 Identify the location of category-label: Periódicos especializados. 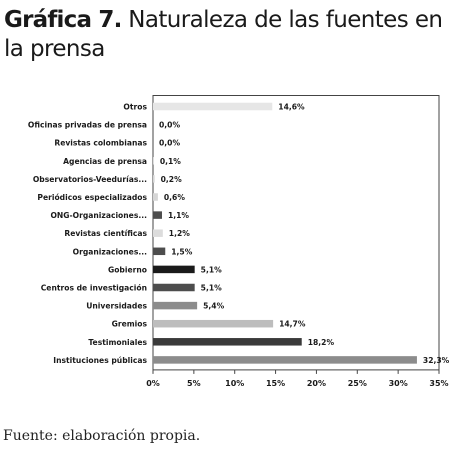
(92, 197).